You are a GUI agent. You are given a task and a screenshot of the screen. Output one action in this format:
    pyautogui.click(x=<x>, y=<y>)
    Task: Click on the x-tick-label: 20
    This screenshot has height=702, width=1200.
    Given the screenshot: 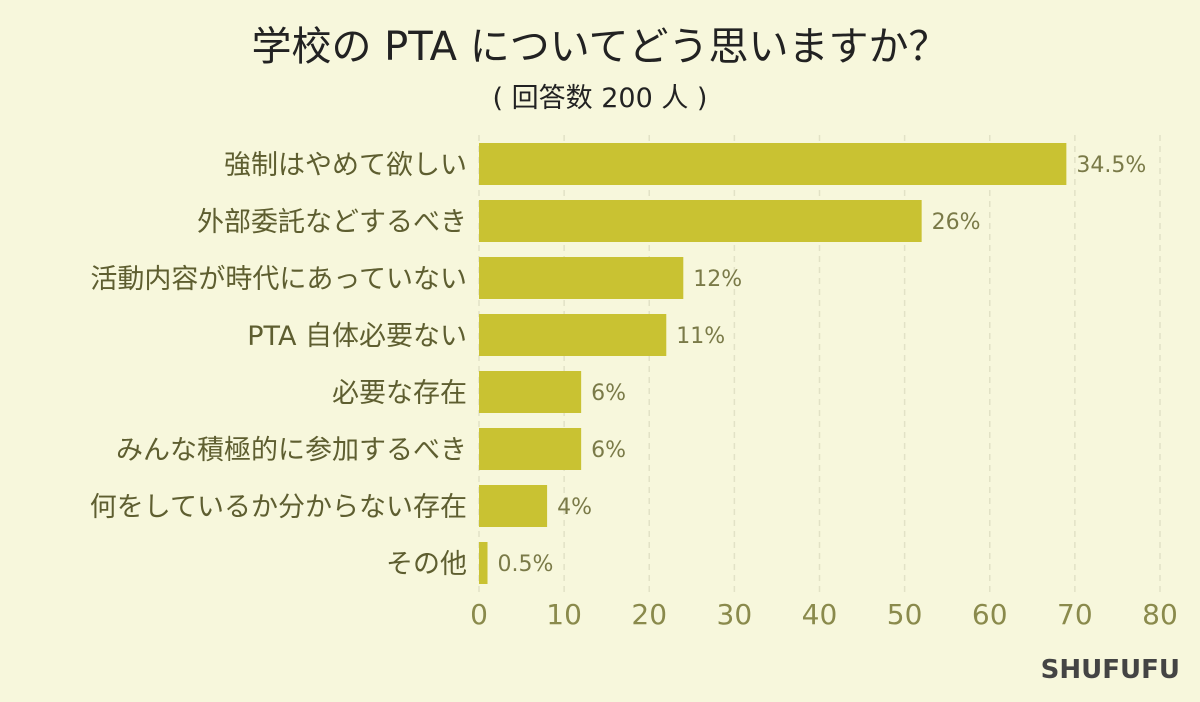 What is the action you would take?
    pyautogui.click(x=649, y=614)
    